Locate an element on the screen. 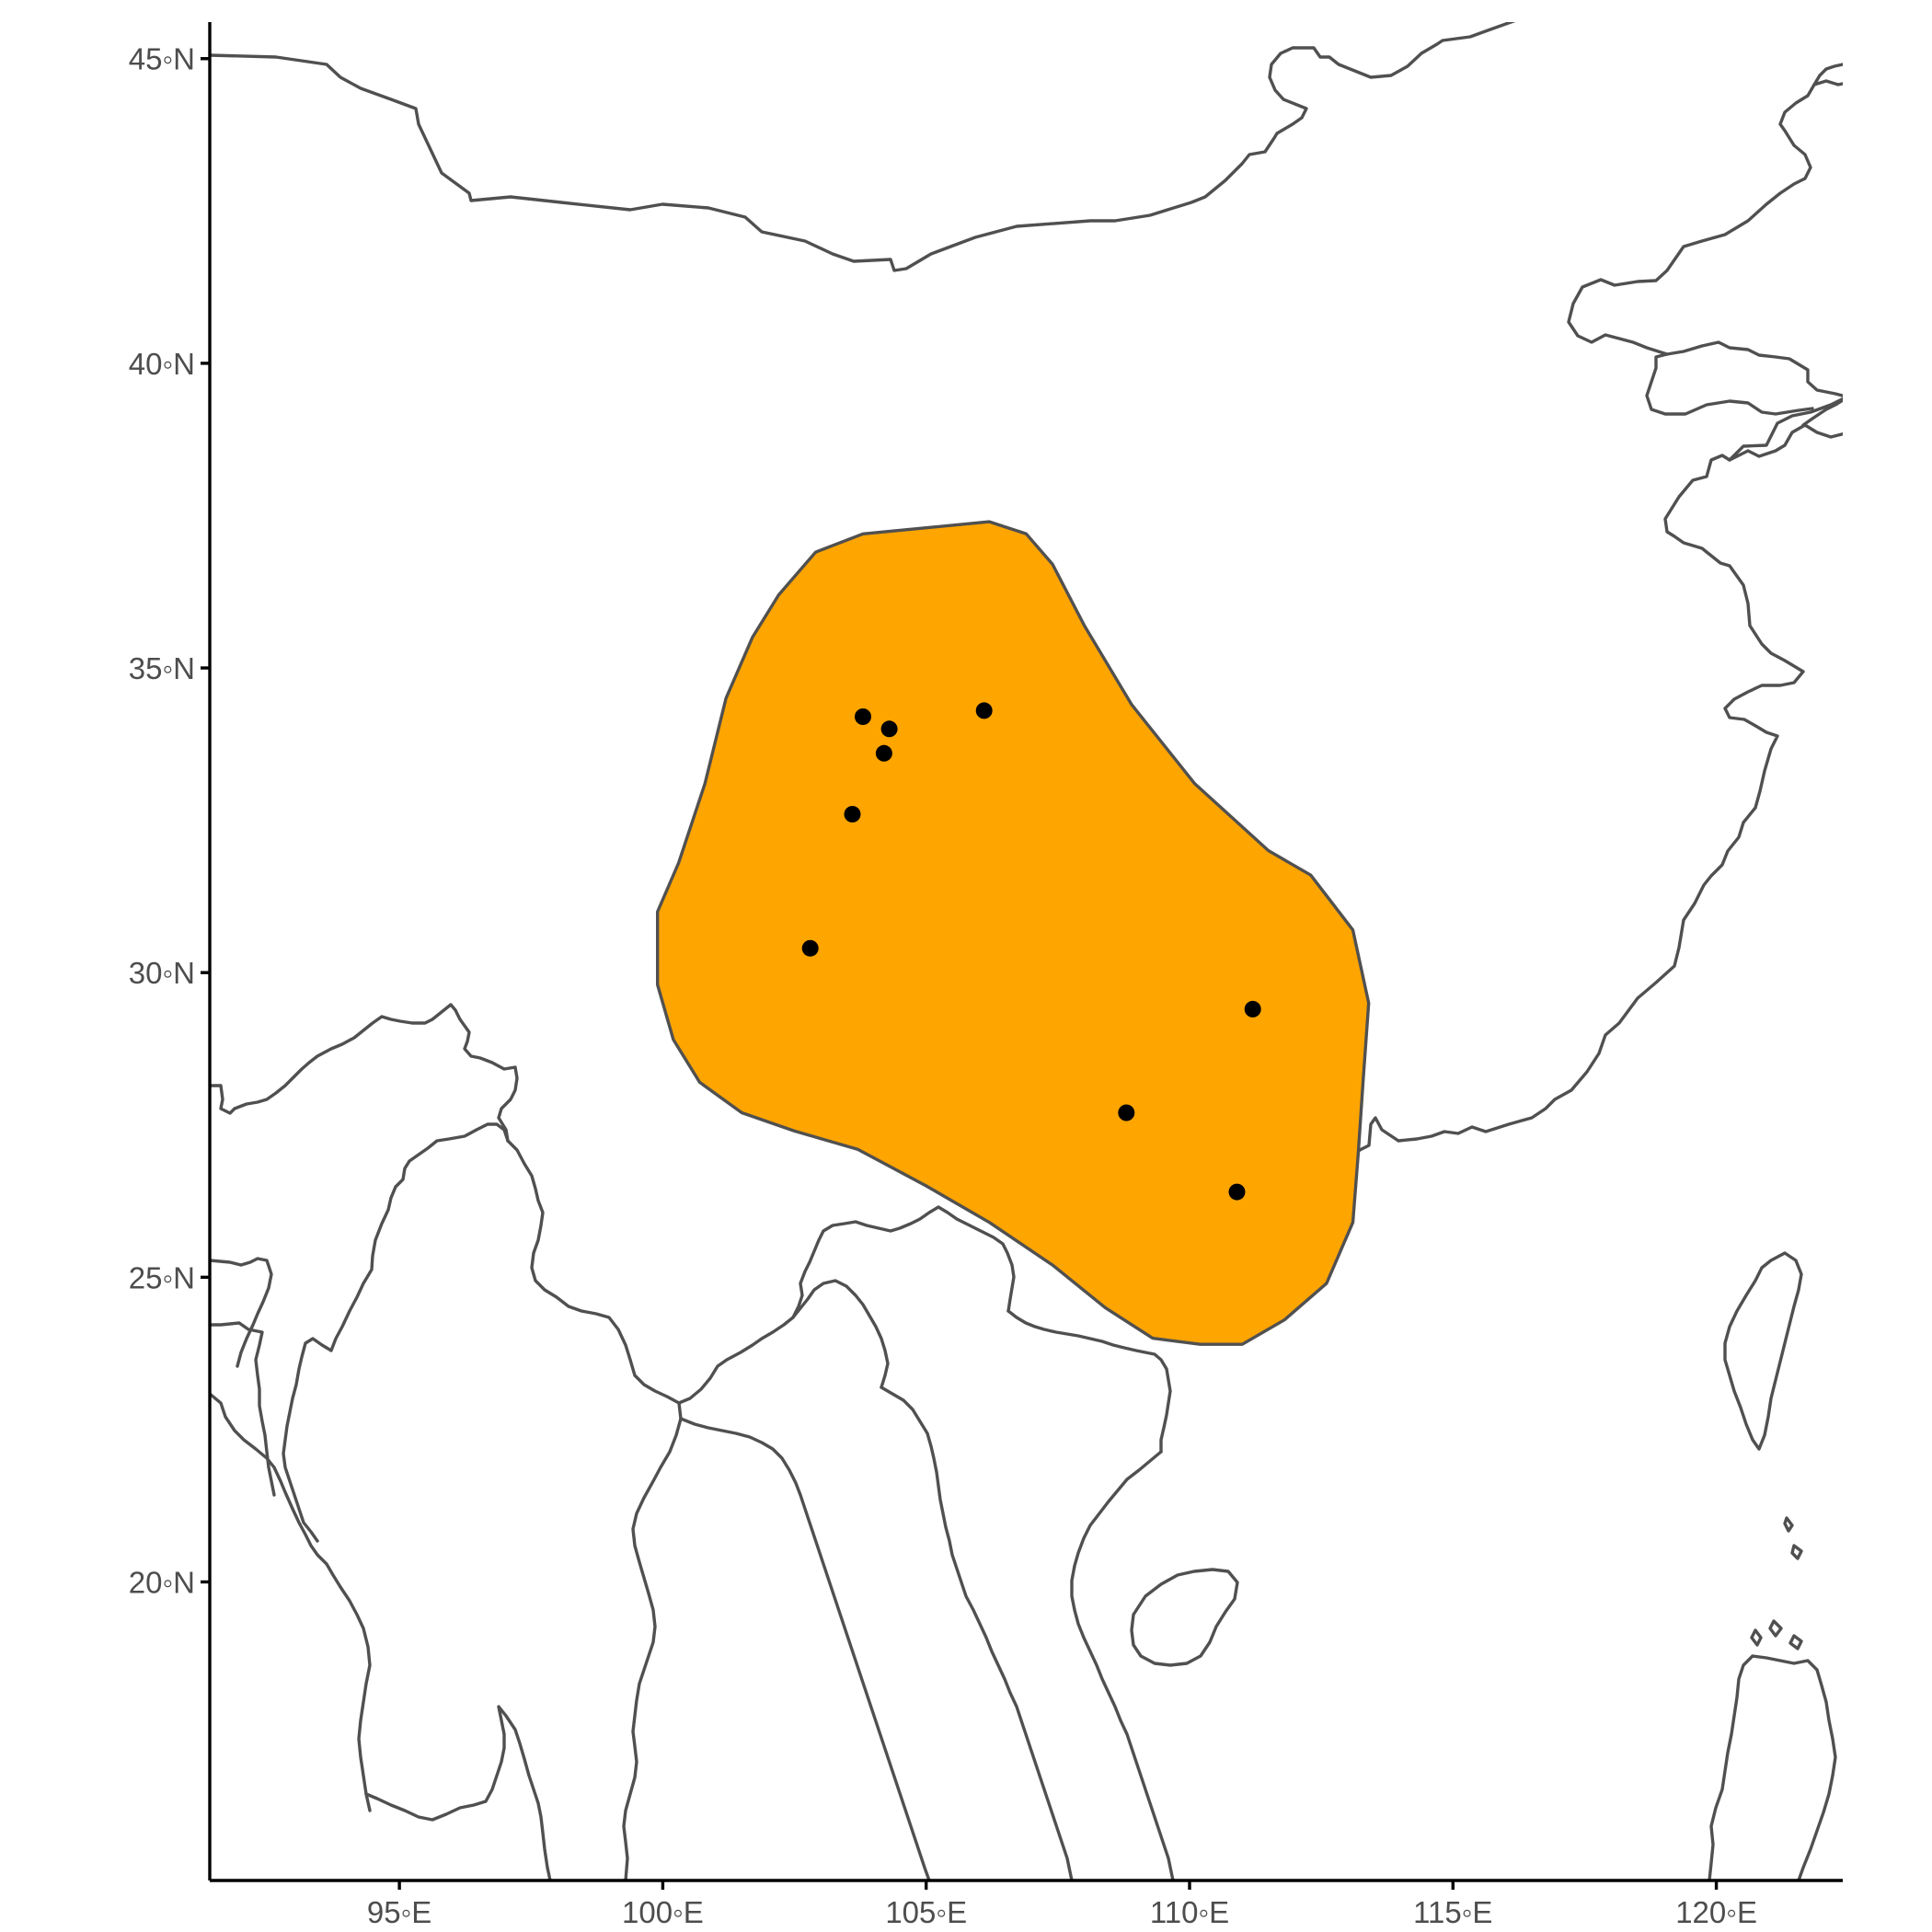  taiwan-island is located at coordinates (1763, 1351).